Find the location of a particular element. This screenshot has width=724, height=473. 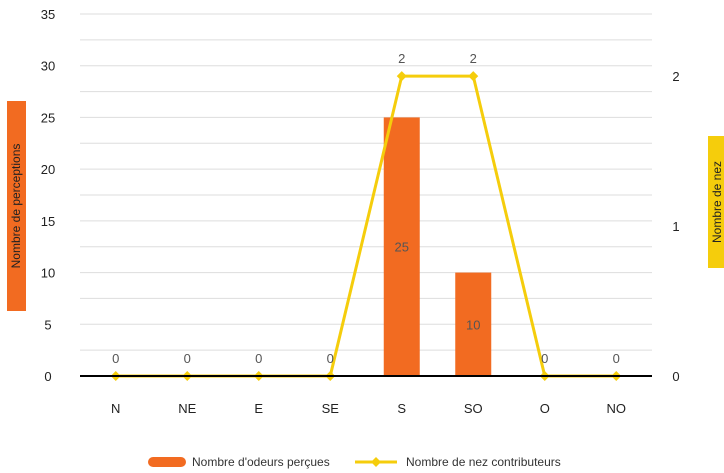

x-tick-label: S is located at coordinates (401, 408).